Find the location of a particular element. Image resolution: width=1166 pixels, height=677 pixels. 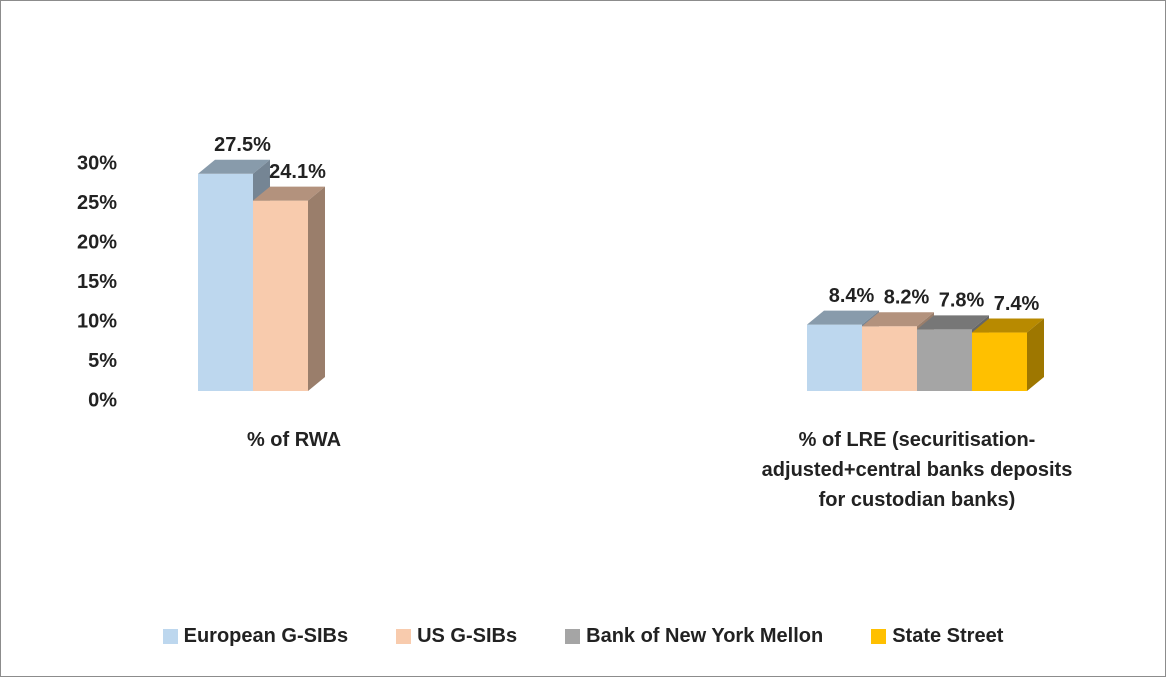

y-tick-label: 30% is located at coordinates (97, 163).